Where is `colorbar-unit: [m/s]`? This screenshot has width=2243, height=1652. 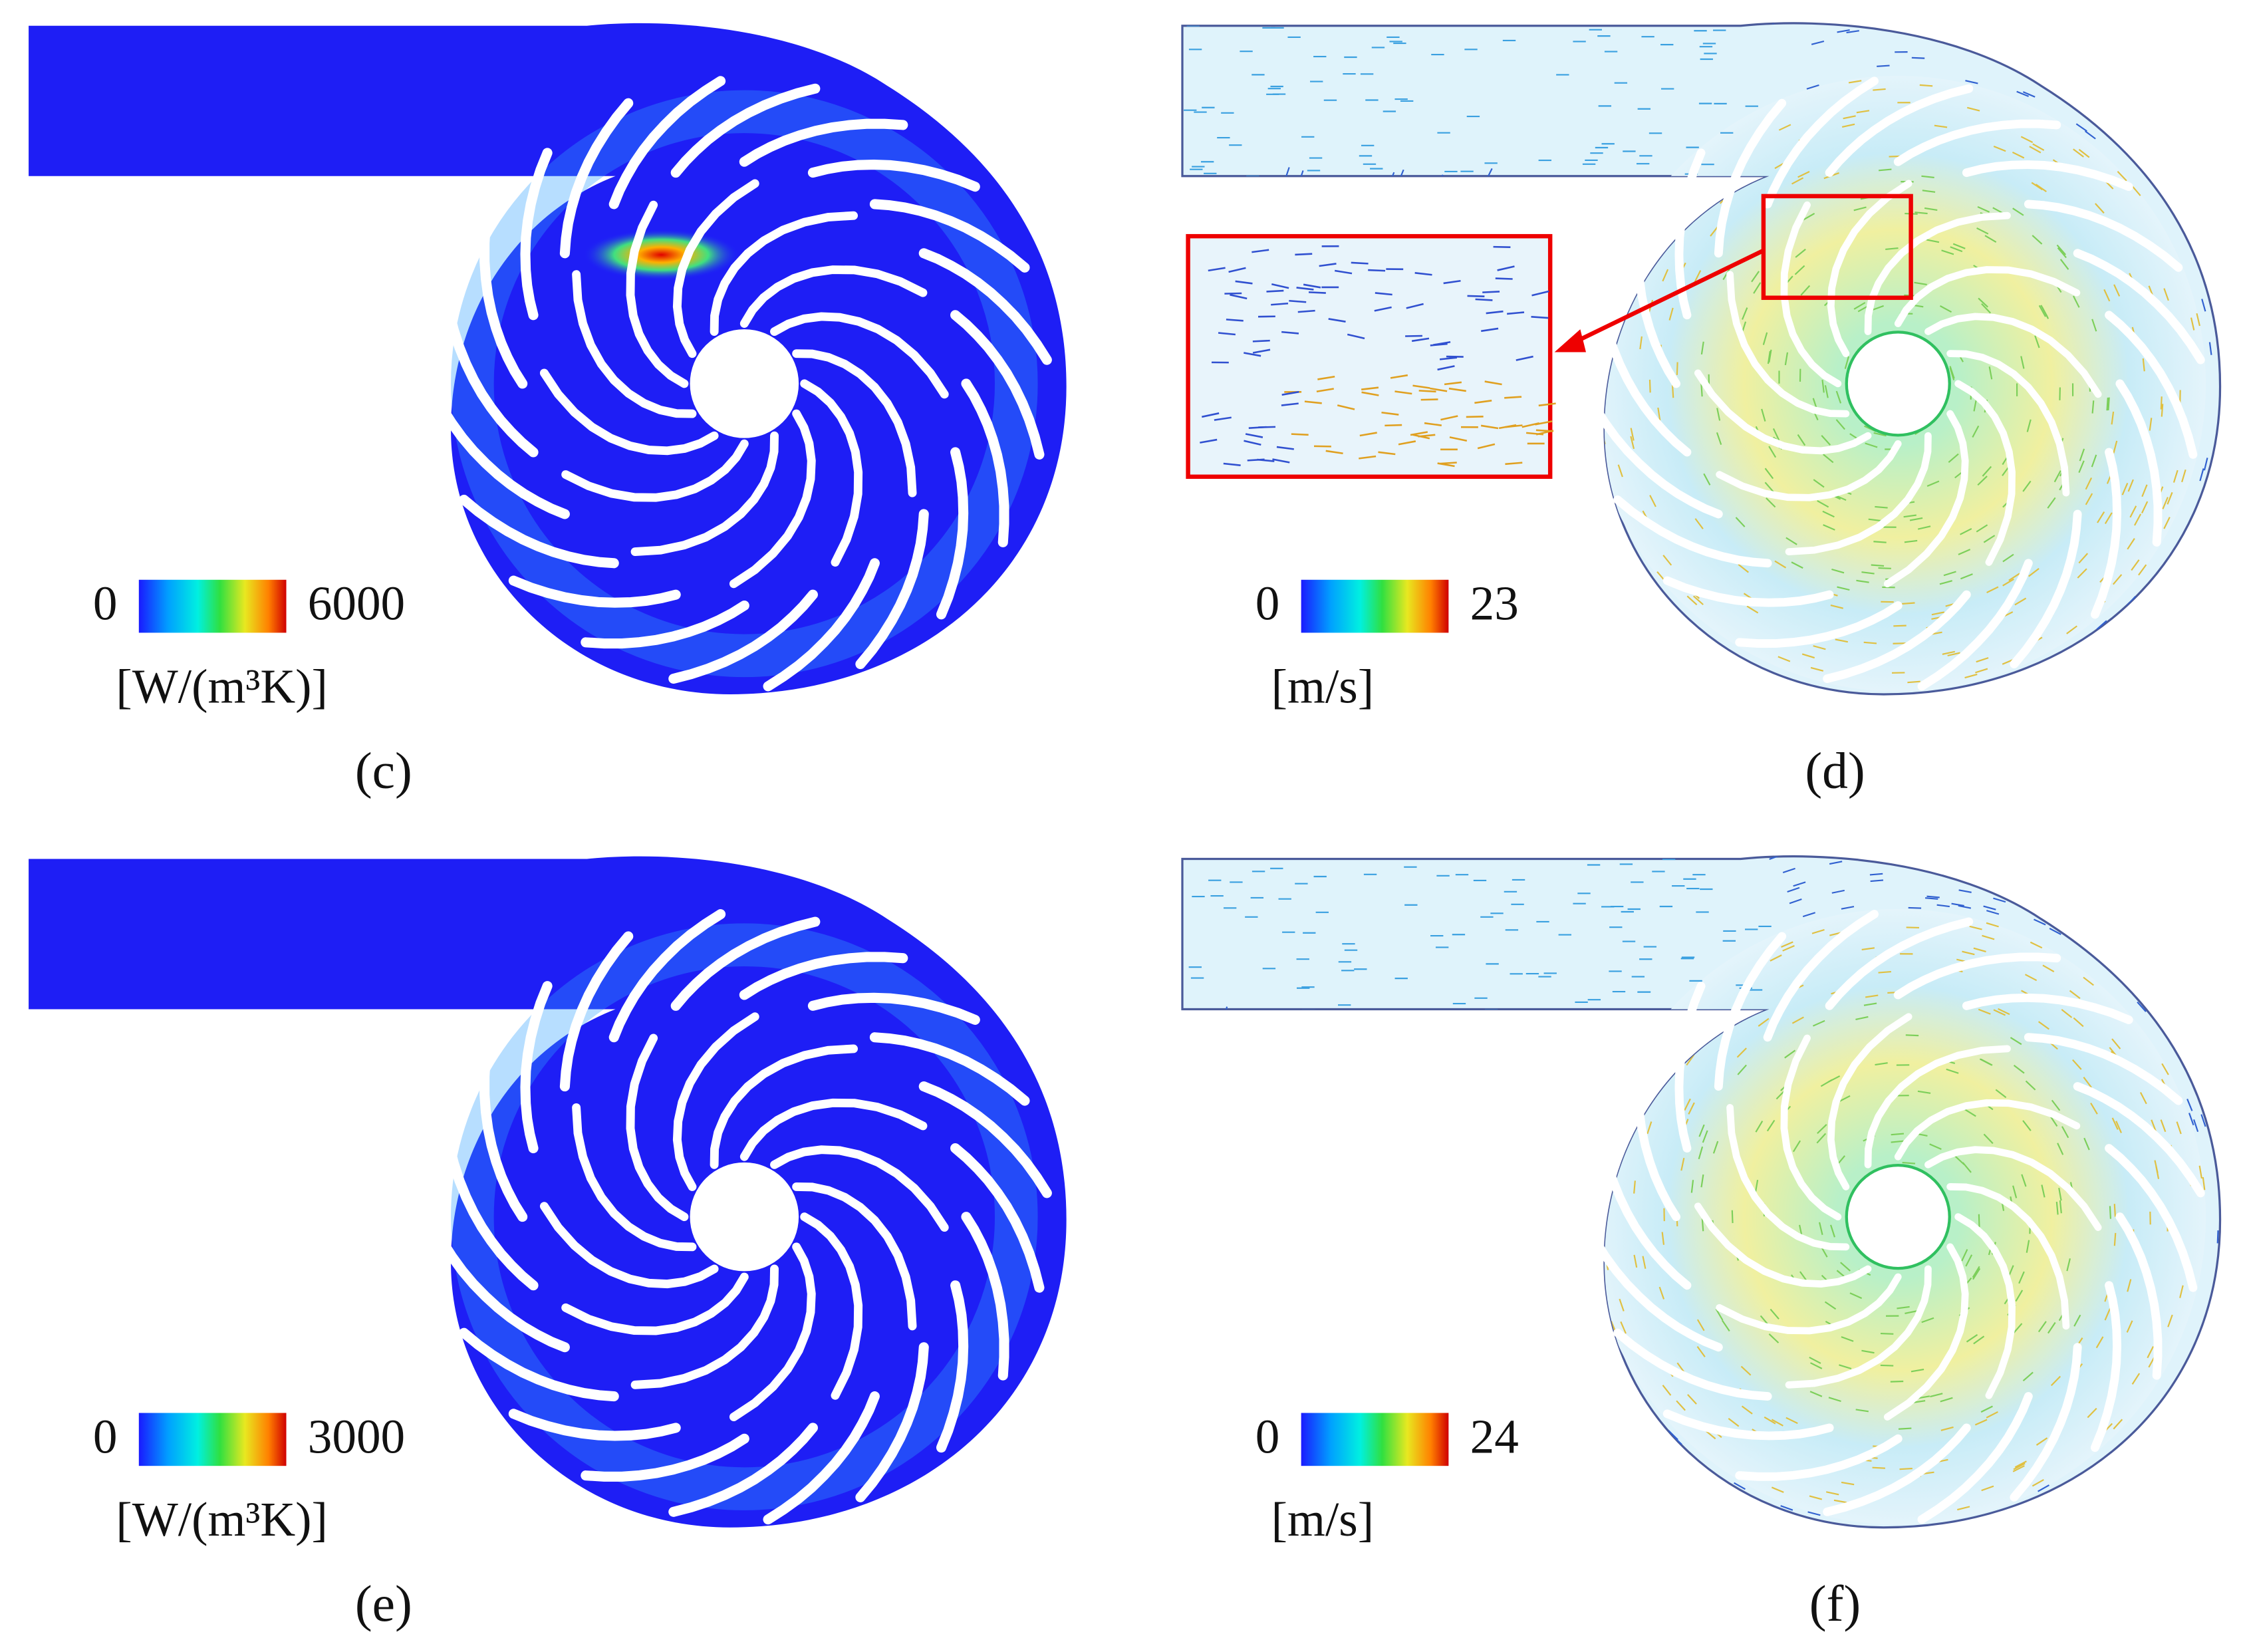 colorbar-unit: [m/s] is located at coordinates (1322, 686).